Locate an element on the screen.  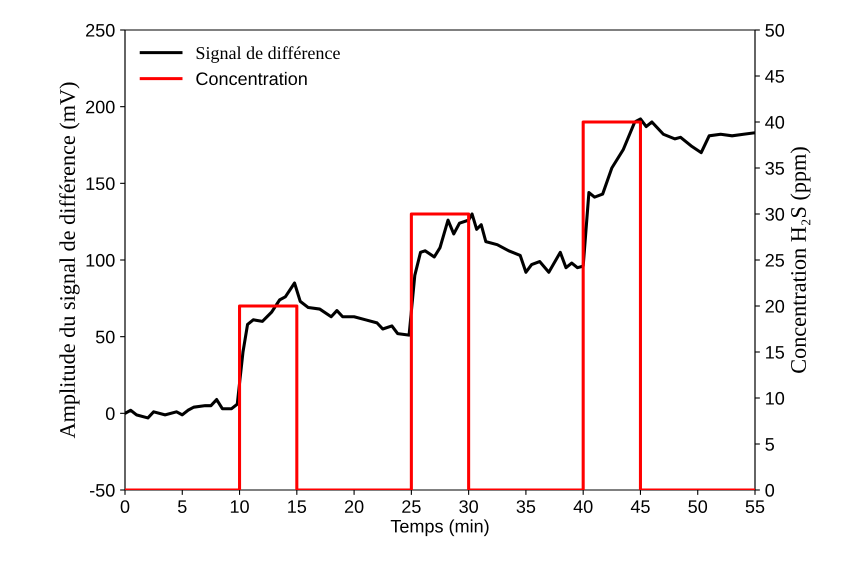
x-tick-label: 40 is located at coordinates (583, 506).